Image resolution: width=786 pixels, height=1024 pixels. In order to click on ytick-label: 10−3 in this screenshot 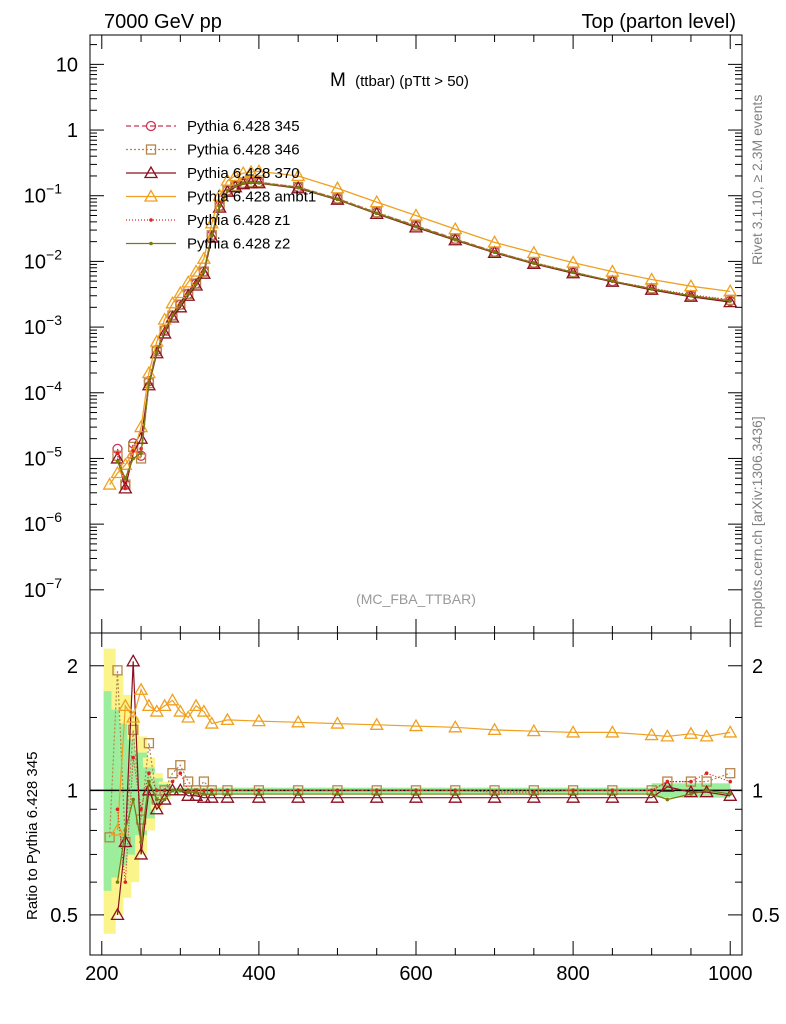, I will do `click(43, 325)`.